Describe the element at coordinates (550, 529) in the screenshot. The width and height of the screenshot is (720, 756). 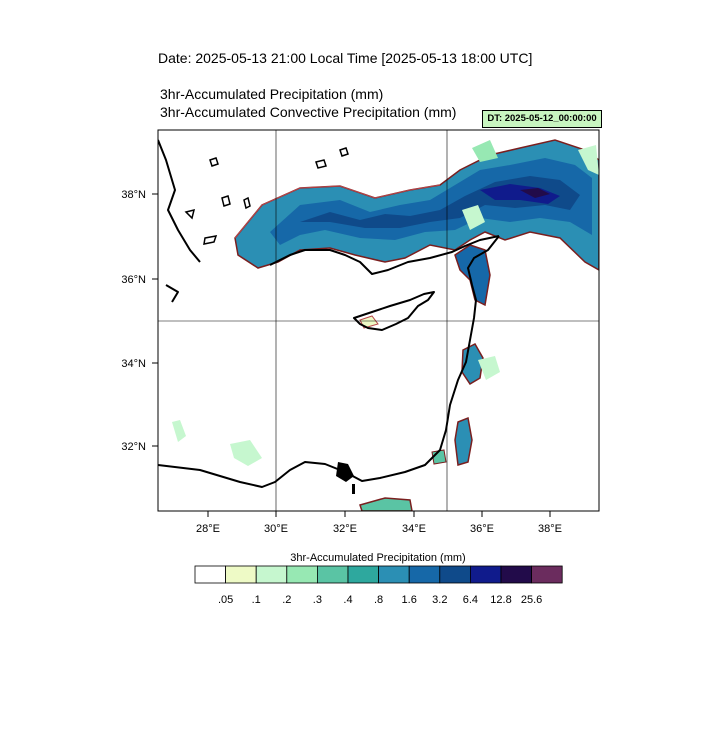
I see `lon-tick-label: 38°E` at that location.